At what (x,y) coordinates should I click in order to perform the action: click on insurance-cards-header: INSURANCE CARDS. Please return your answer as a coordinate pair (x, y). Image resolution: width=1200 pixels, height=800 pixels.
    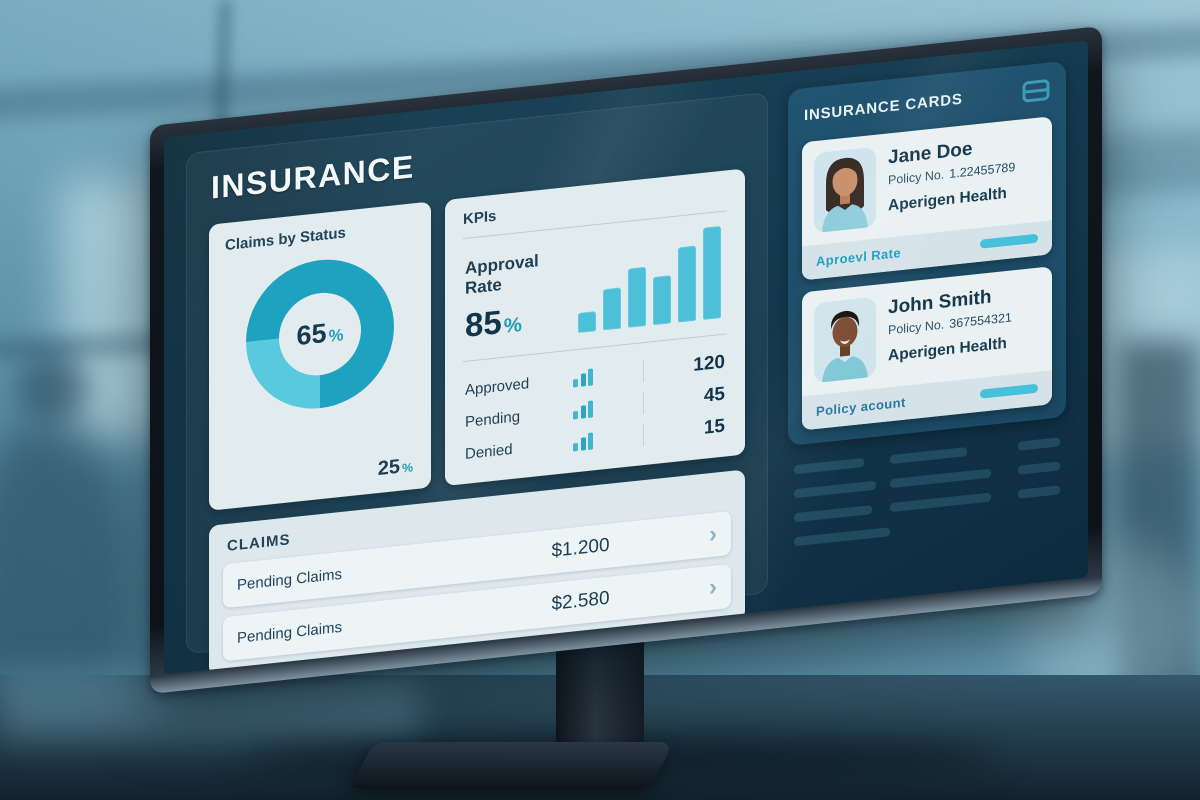
    Looking at the image, I should click on (927, 103).